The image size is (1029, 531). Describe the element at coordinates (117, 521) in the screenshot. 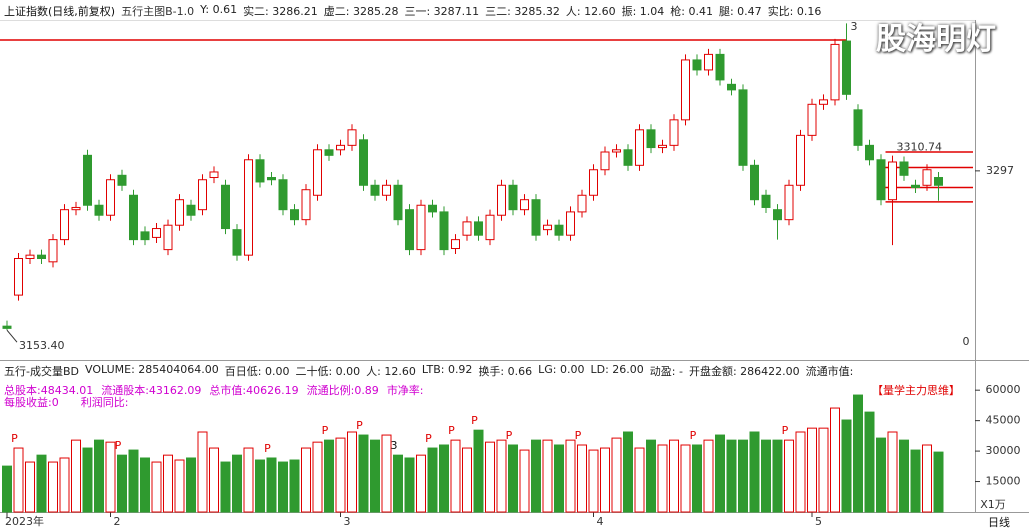

I see `x-tick-label: 2` at that location.